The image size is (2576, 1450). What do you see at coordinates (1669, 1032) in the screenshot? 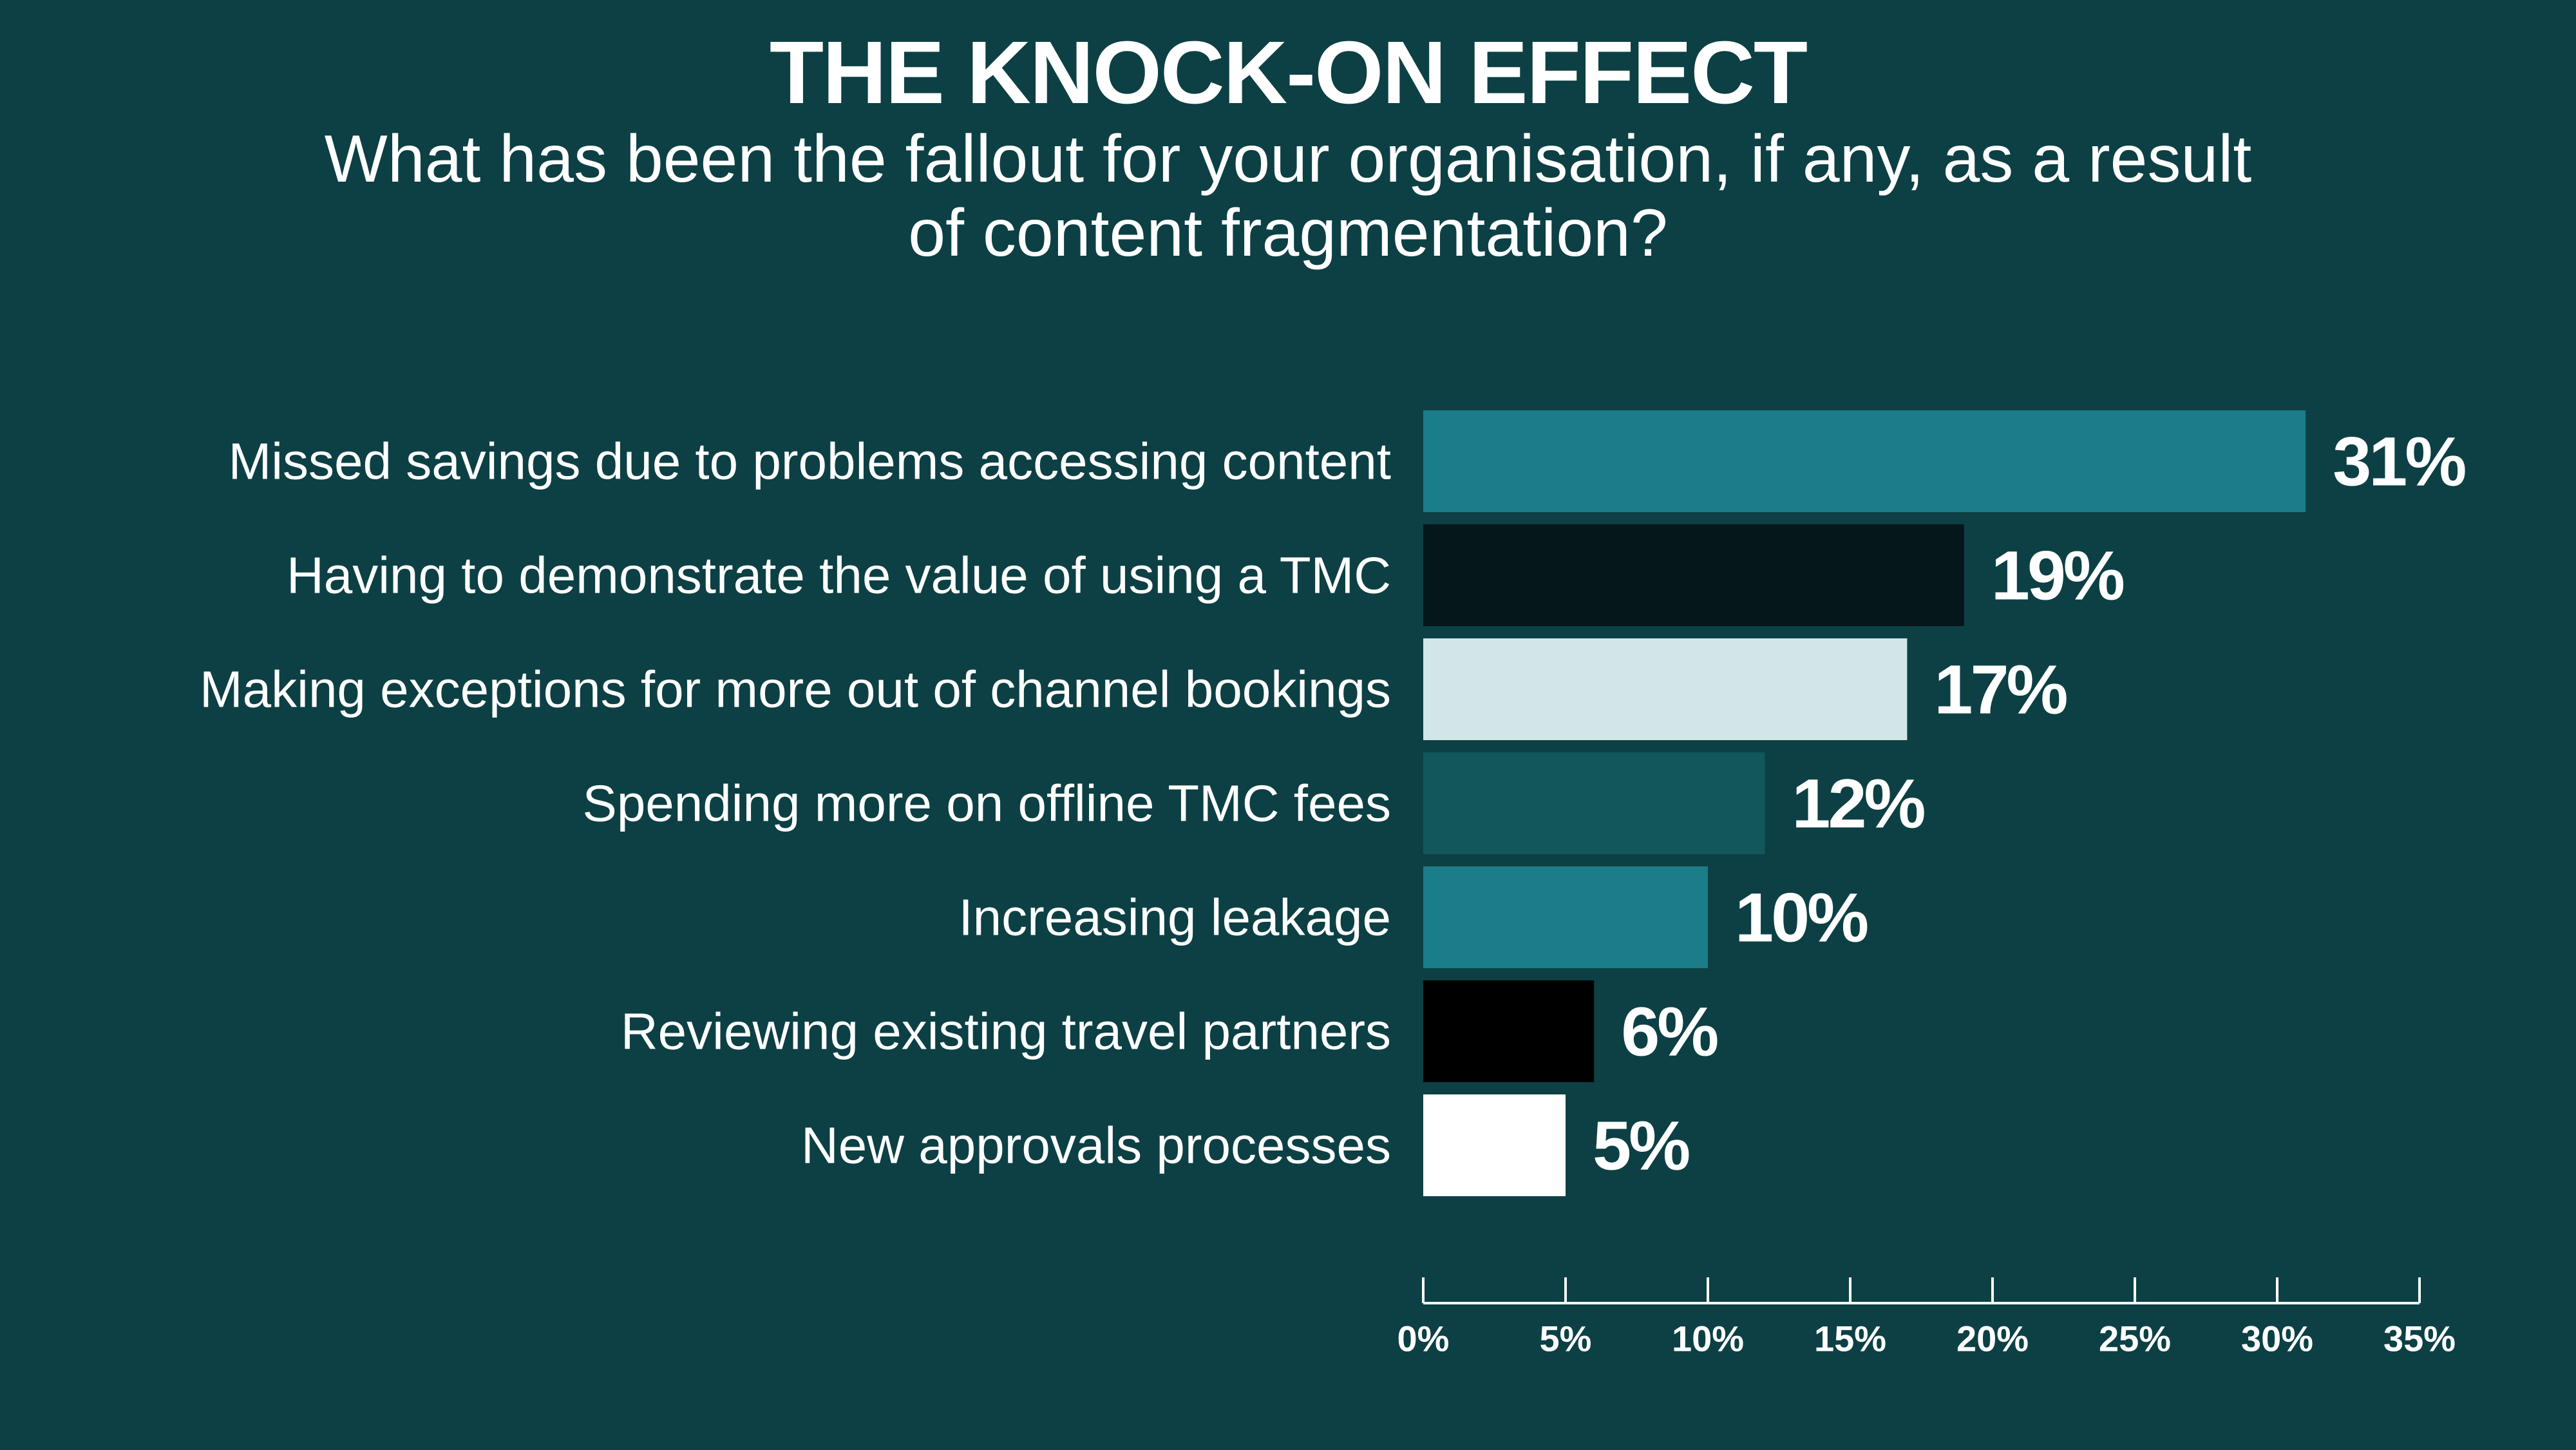
I see `data-label: 6%` at bounding box center [1669, 1032].